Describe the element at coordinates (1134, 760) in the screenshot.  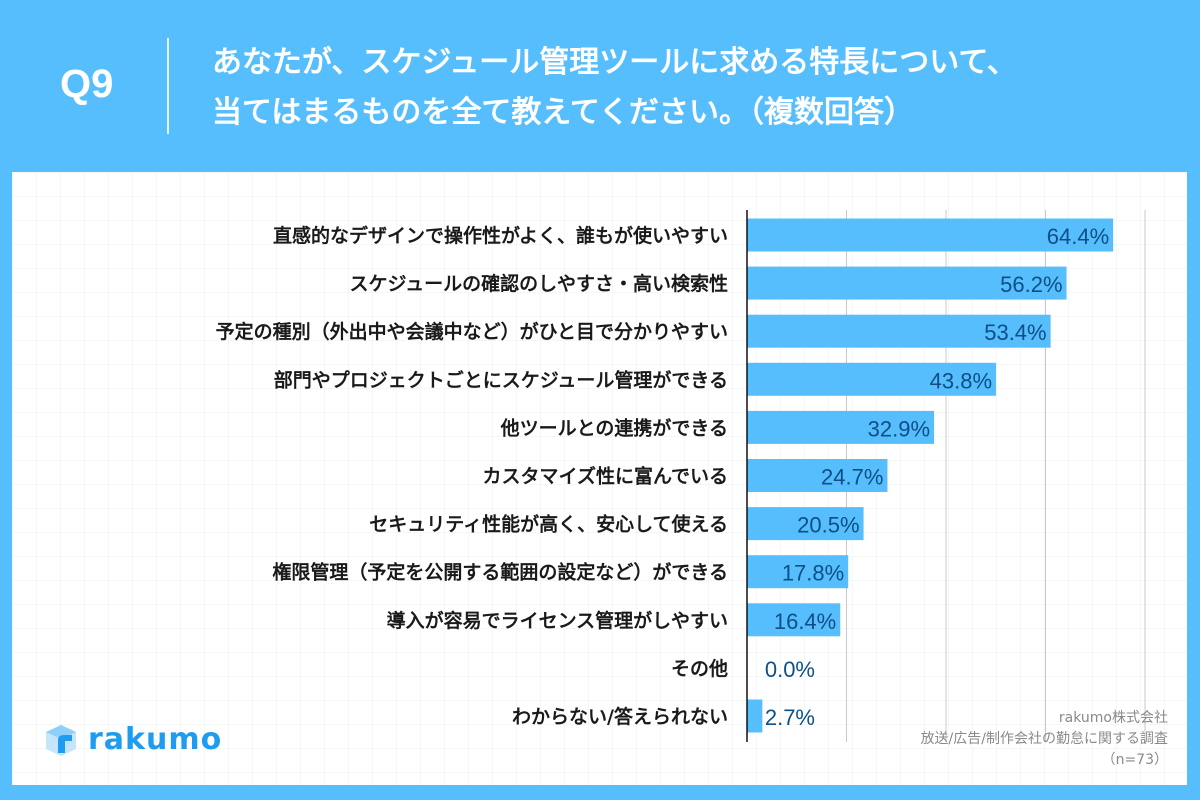
I see `sample-size: （n=73）` at that location.